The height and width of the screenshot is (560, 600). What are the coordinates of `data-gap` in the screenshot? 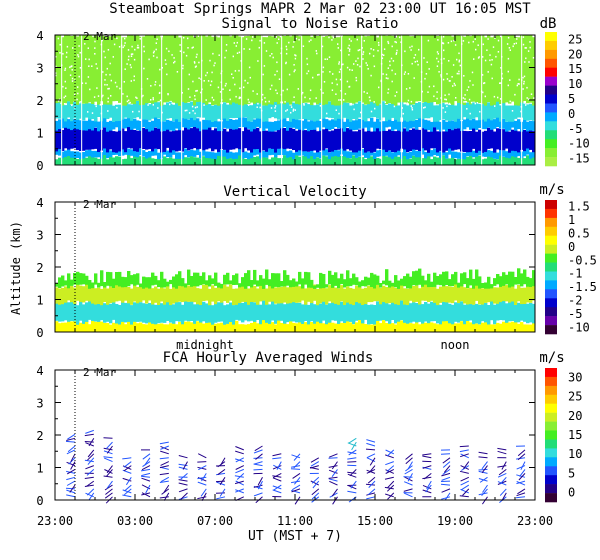 It's located at (422, 100).